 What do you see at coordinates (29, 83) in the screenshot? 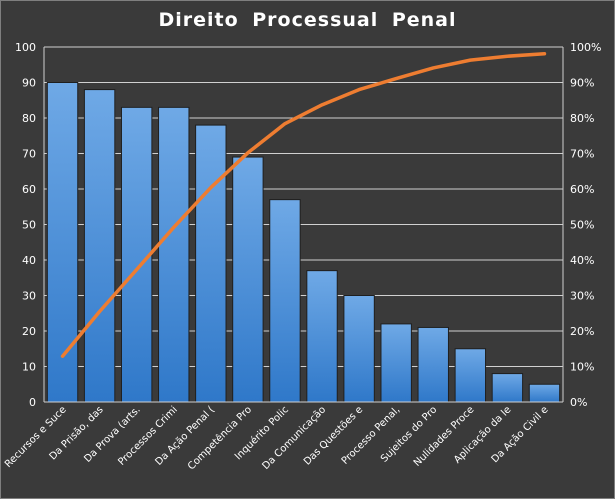
I see `y-tick-label: 90` at bounding box center [29, 83].